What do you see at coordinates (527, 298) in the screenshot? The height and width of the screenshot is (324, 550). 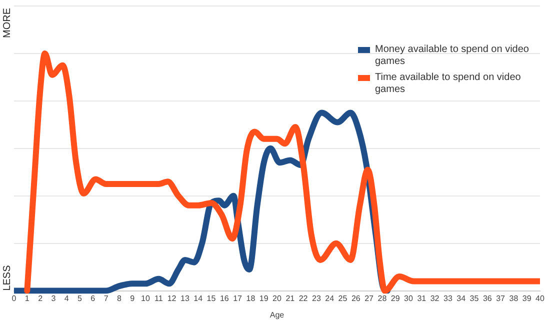 I see `x-tick-label: 39` at bounding box center [527, 298].